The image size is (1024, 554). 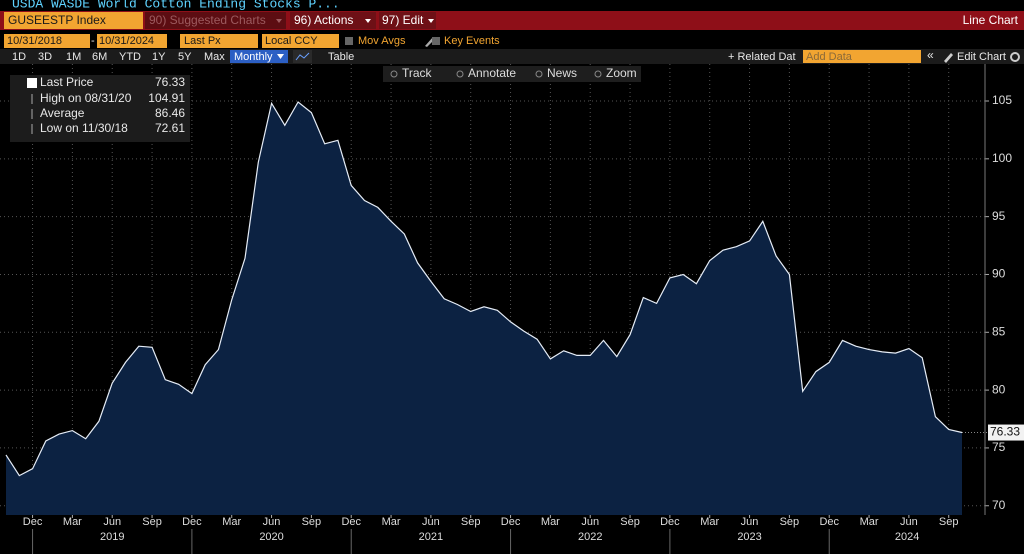 I want to click on last-price-tag, so click(x=1006, y=432).